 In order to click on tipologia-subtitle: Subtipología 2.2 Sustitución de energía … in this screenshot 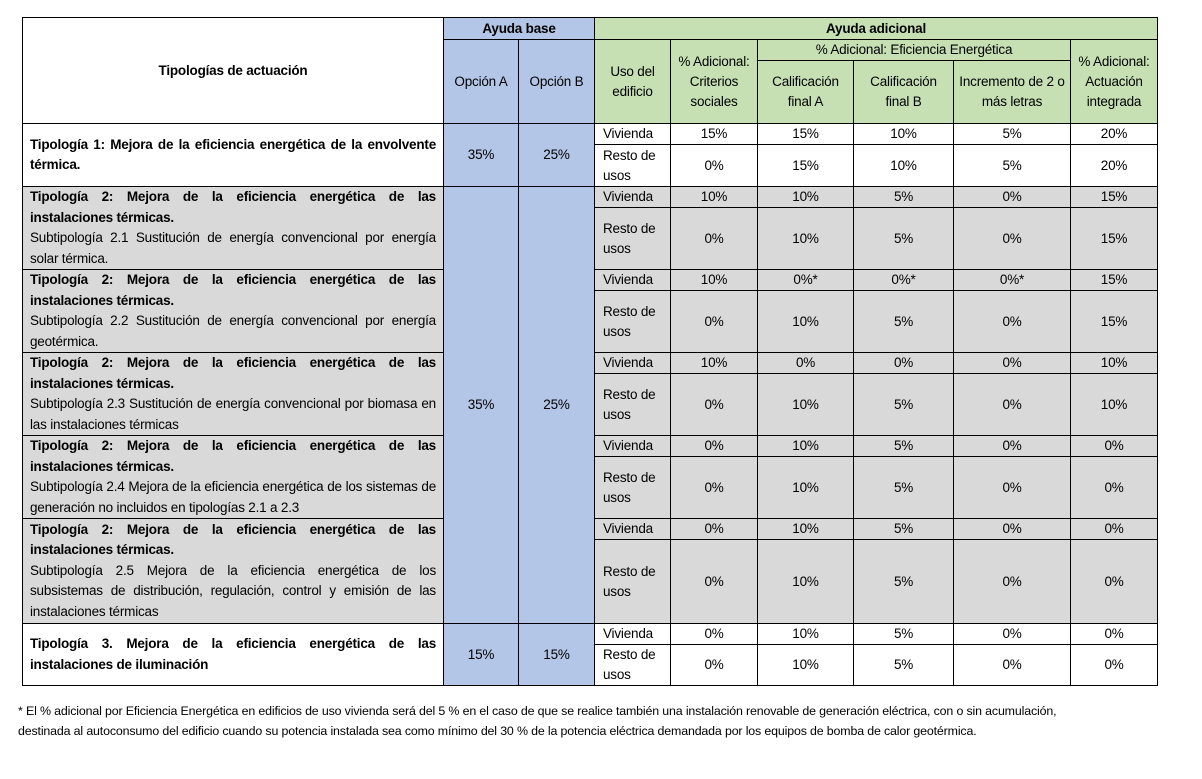, I will do `click(233, 331)`.